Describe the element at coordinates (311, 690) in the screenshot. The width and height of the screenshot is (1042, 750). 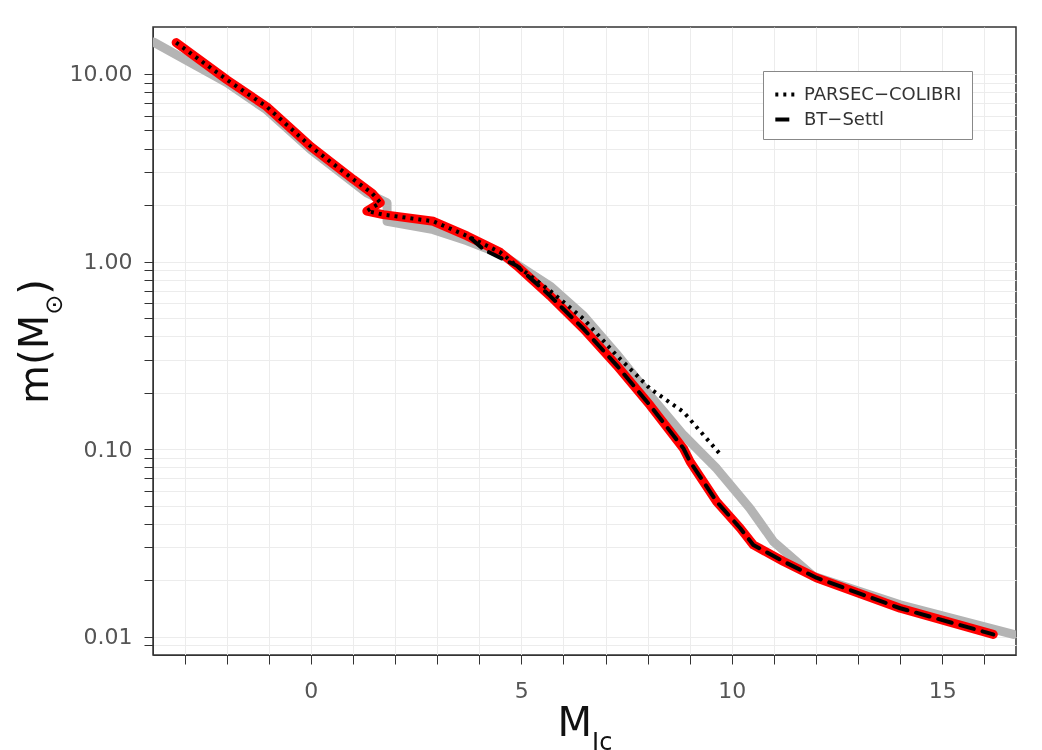
I see `x-tick-label: 0` at that location.